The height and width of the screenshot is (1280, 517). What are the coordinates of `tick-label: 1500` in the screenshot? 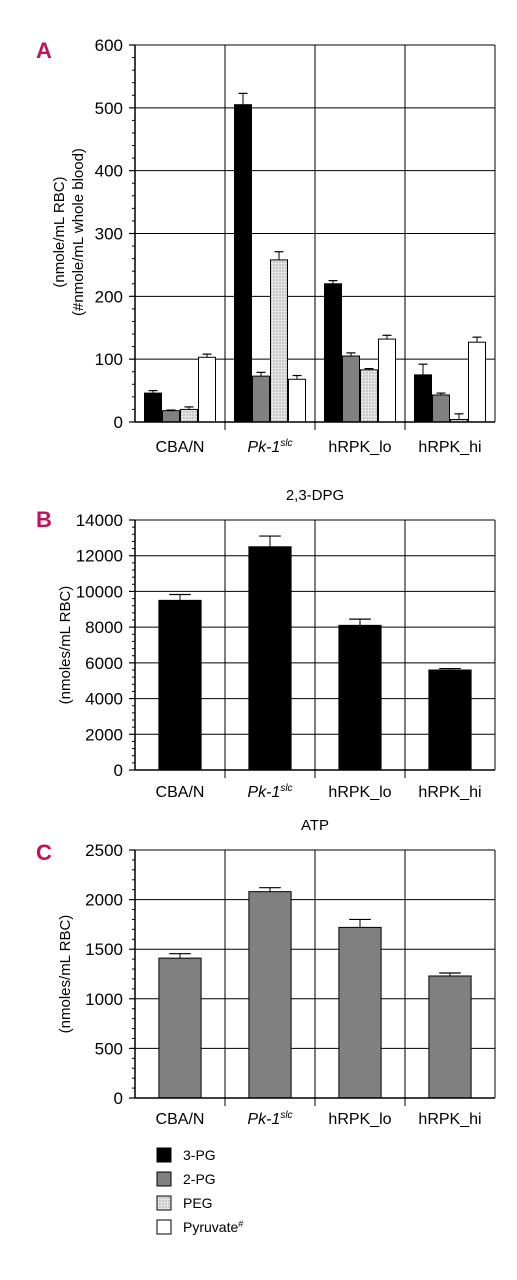 It's located at (104, 949).